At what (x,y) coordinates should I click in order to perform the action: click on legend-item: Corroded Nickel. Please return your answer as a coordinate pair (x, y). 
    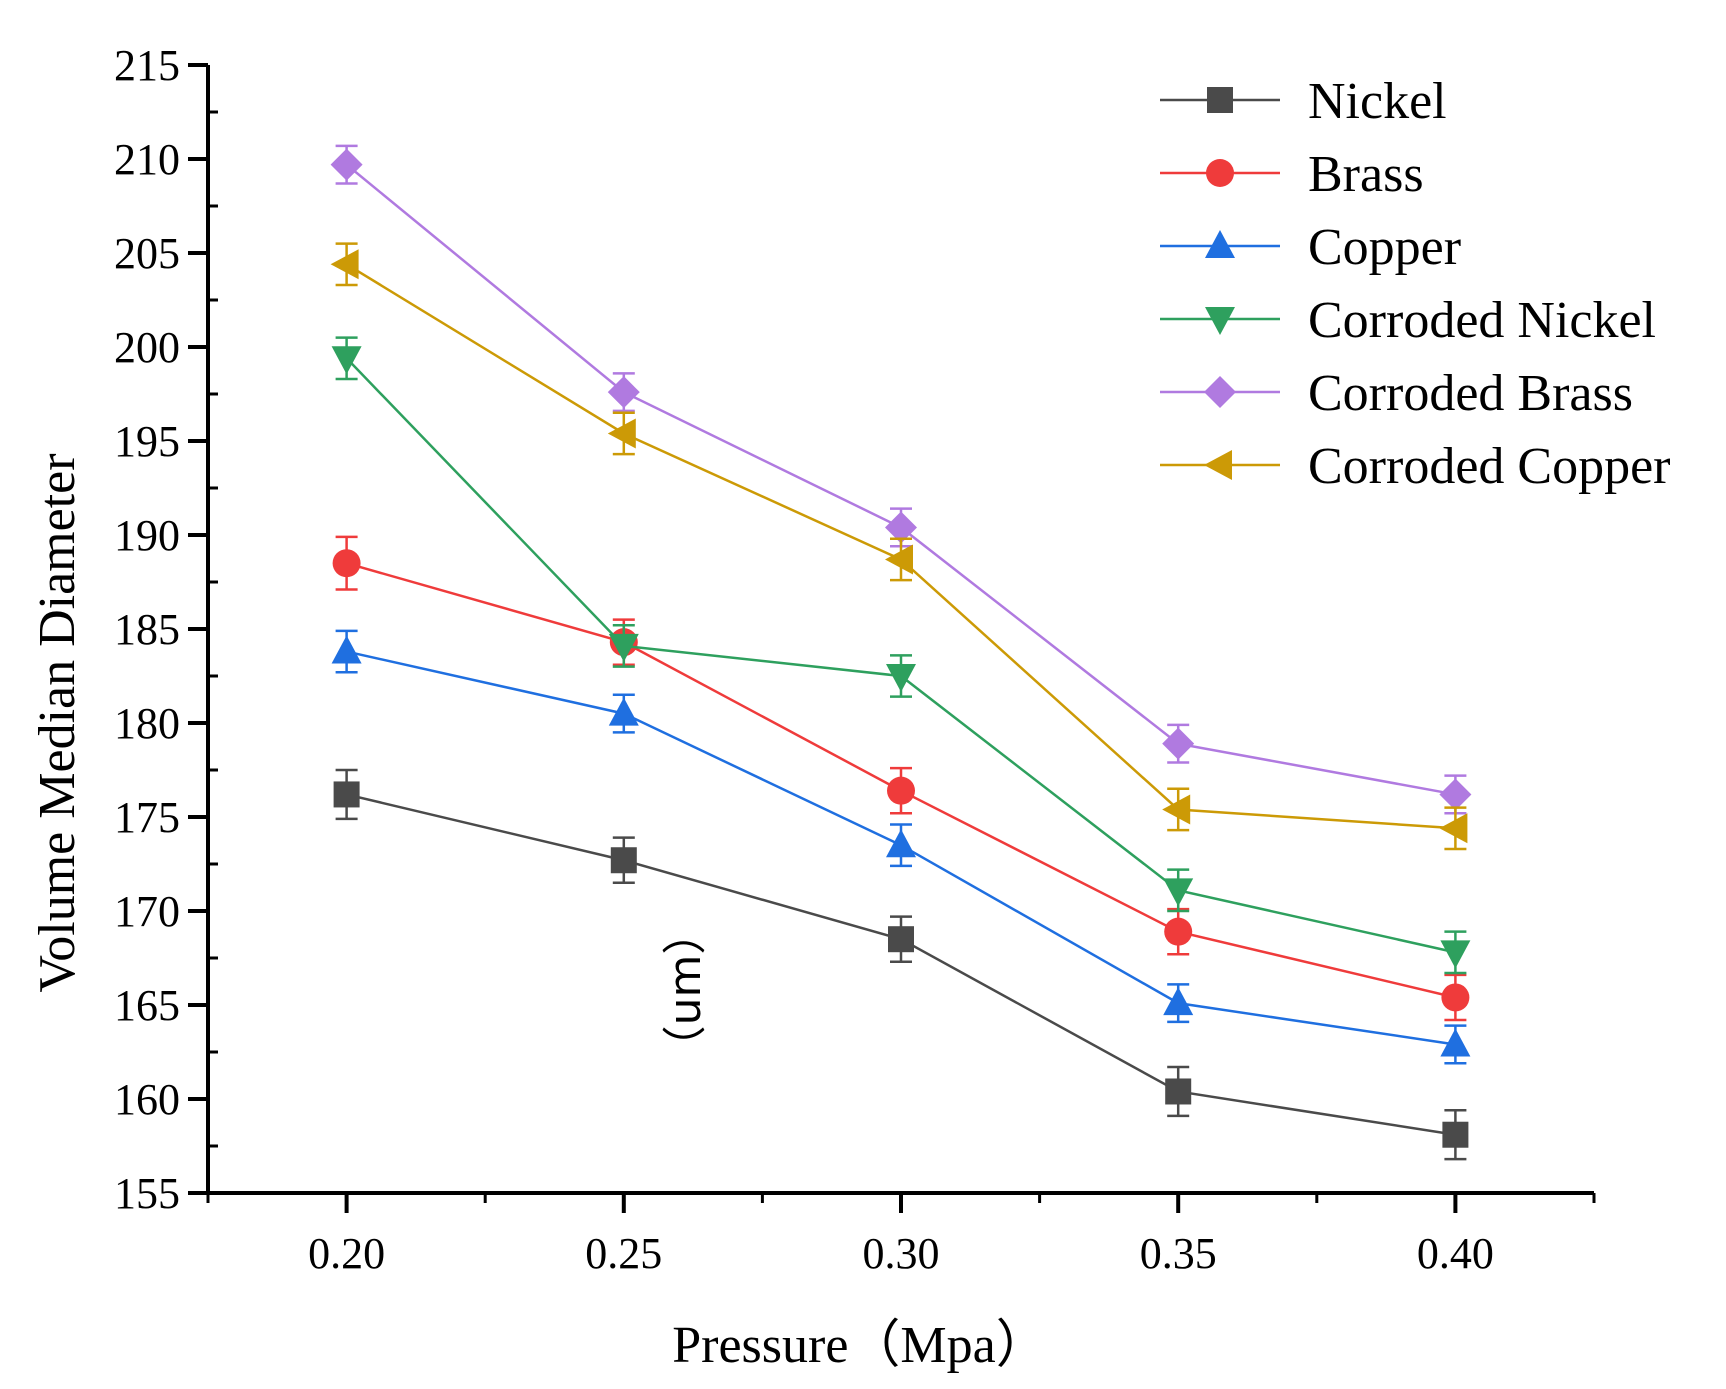
    Looking at the image, I should click on (1408, 320).